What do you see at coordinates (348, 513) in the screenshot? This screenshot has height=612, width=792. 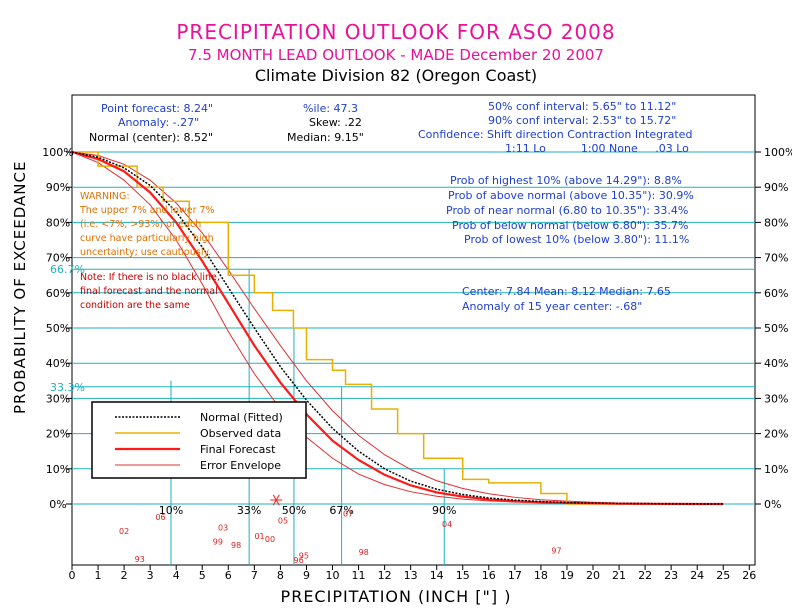 I see `year-marker: 07` at bounding box center [348, 513].